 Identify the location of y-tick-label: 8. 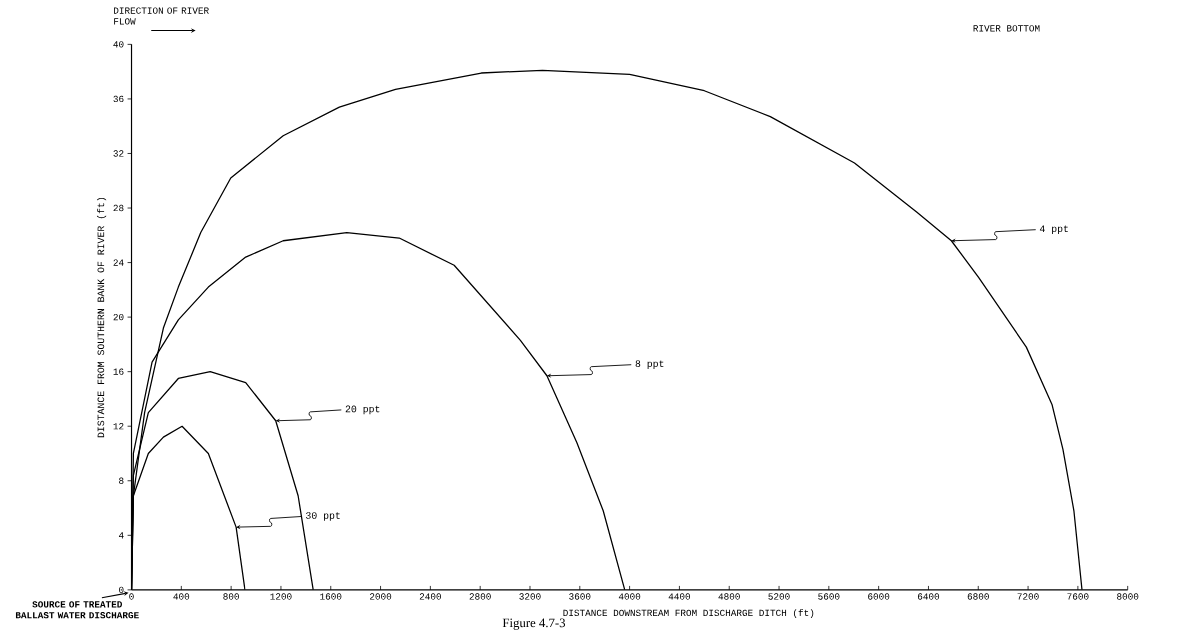
(121, 480).